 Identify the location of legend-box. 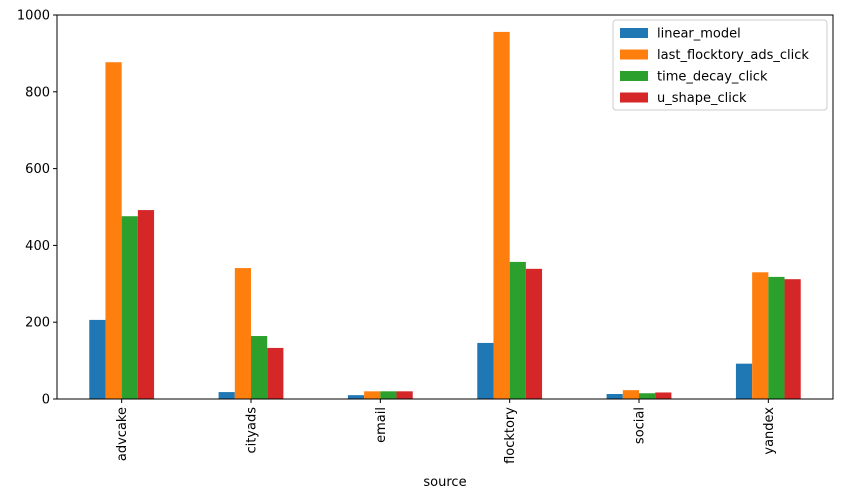
(720, 65).